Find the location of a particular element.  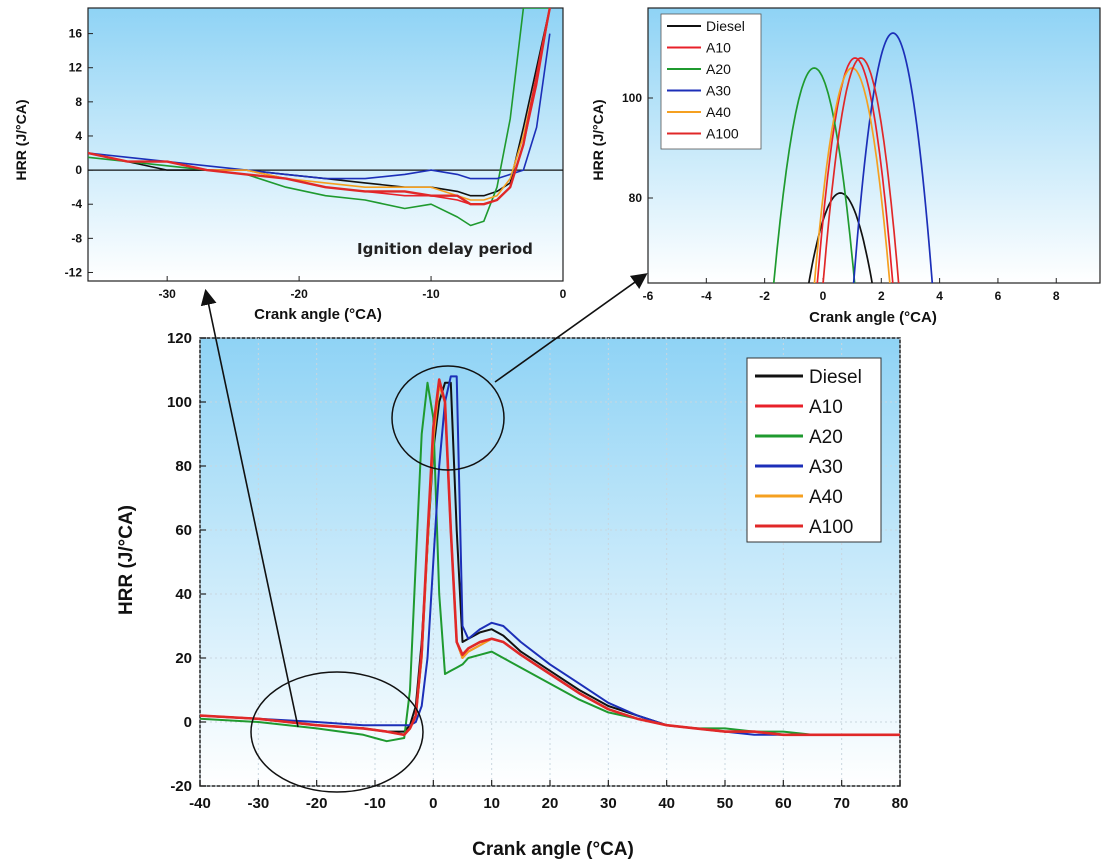

inset1-y-tick-label: 12 is located at coordinates (76, 68).